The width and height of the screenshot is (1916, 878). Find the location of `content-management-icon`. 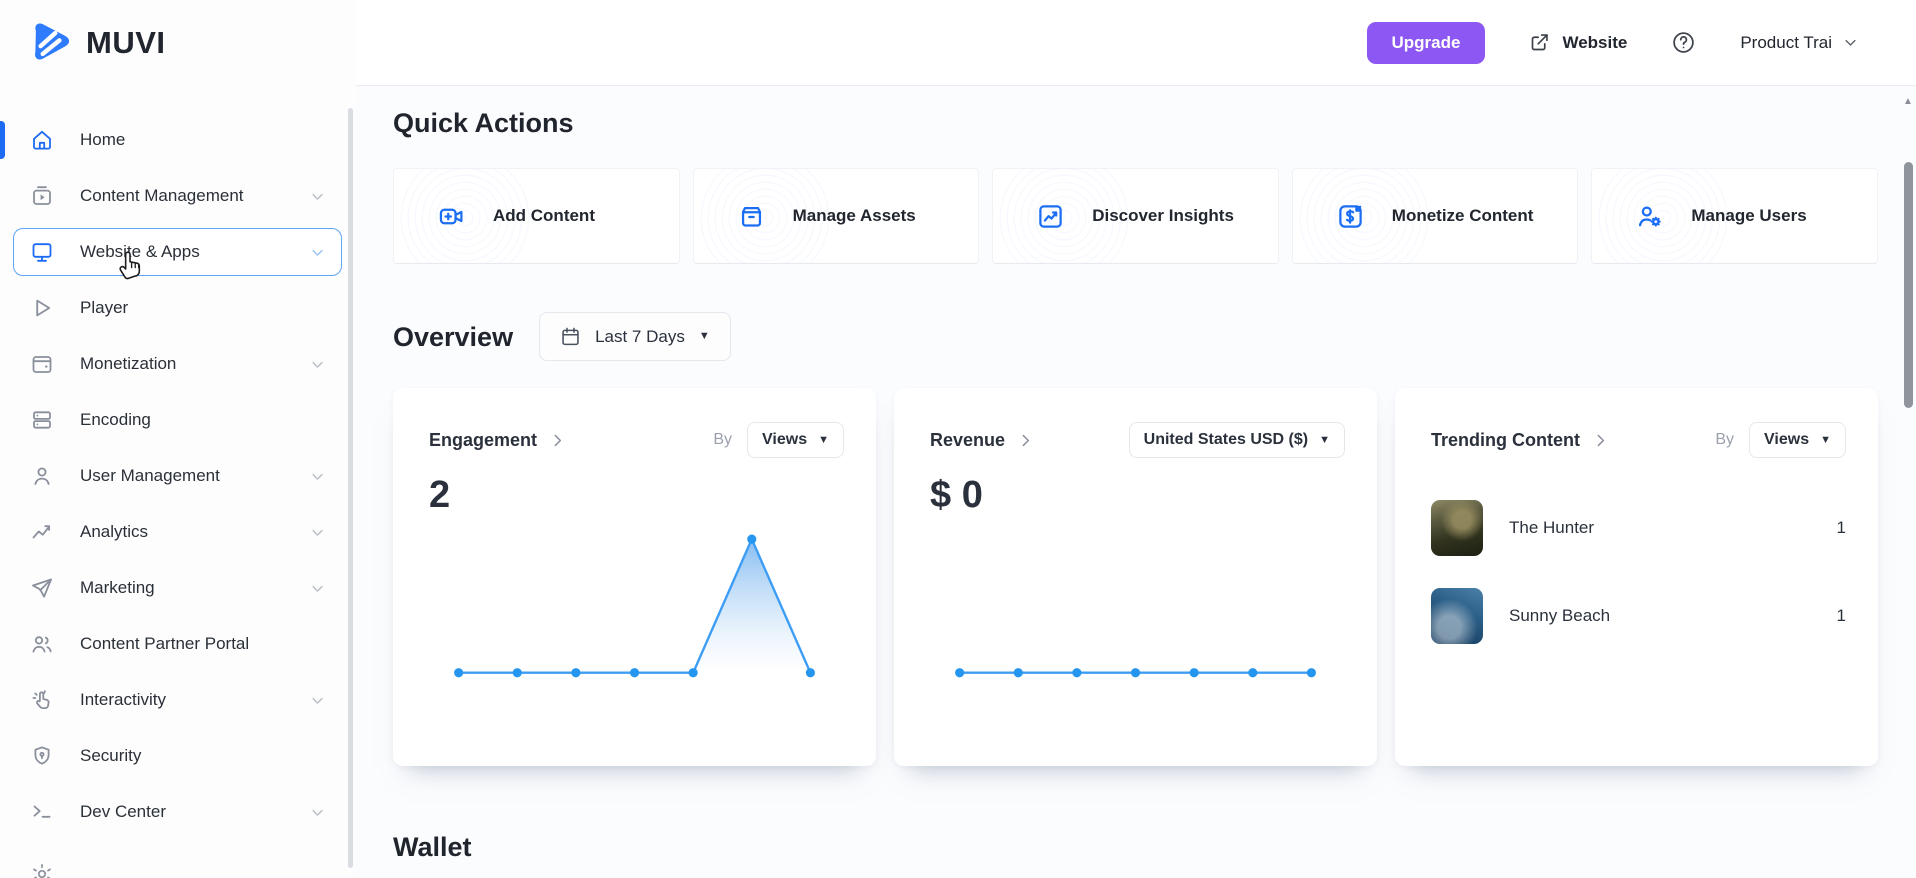

content-management-icon is located at coordinates (42, 196).